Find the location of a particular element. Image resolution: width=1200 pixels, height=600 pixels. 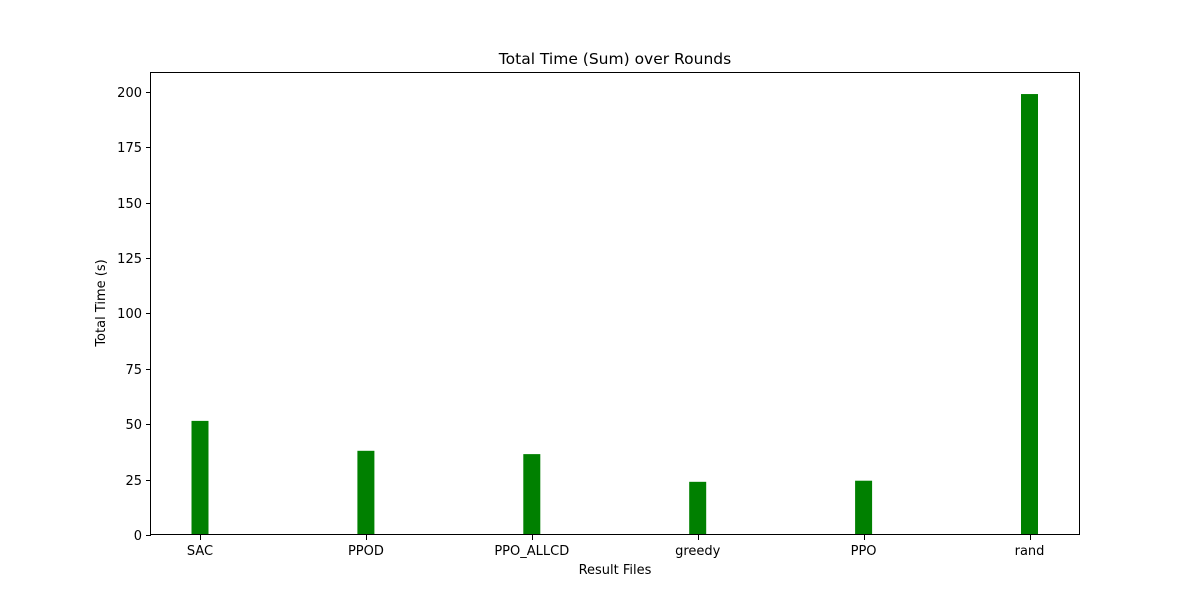

y-axis: 0 25 50 75 100 125 150 175 200 is located at coordinates (134, 315).